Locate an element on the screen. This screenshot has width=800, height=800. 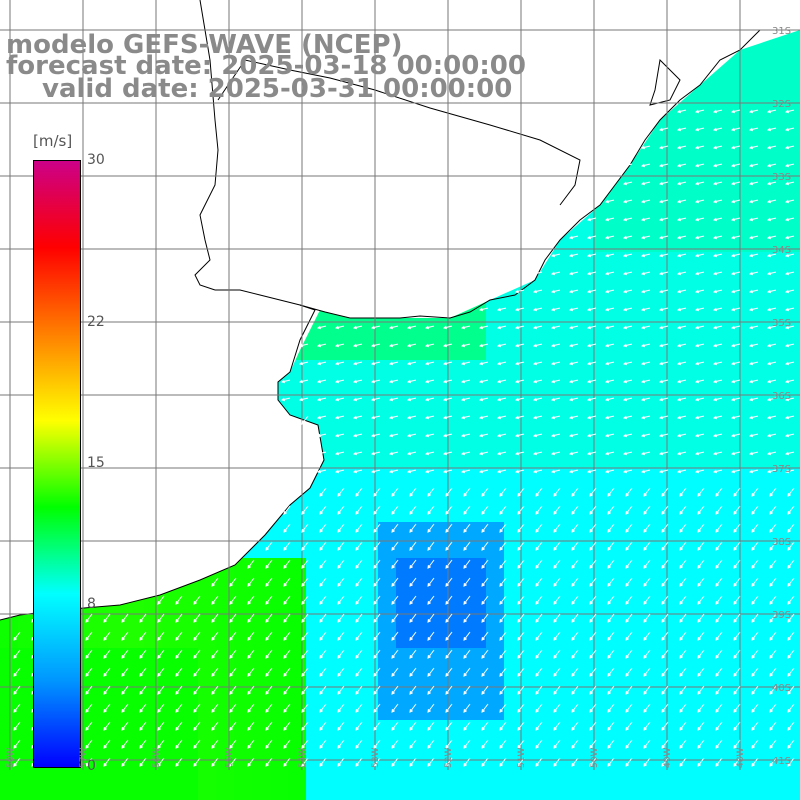
colorbar-tick-label: 8 is located at coordinates (91, 604).